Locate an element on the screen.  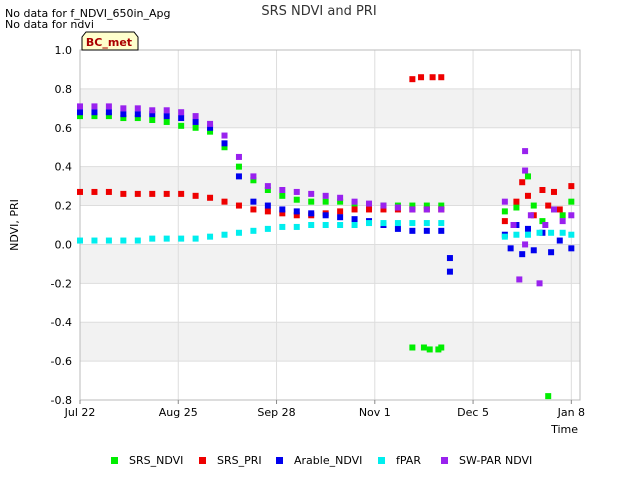
legend-swatch-srs-pri is located at coordinates (202, 460).